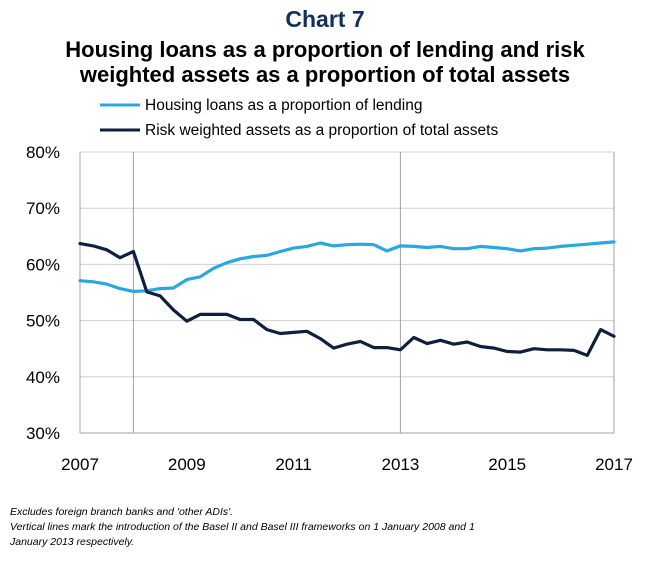  What do you see at coordinates (43, 264) in the screenshot?
I see `y-tick-label-60: 60%` at bounding box center [43, 264].